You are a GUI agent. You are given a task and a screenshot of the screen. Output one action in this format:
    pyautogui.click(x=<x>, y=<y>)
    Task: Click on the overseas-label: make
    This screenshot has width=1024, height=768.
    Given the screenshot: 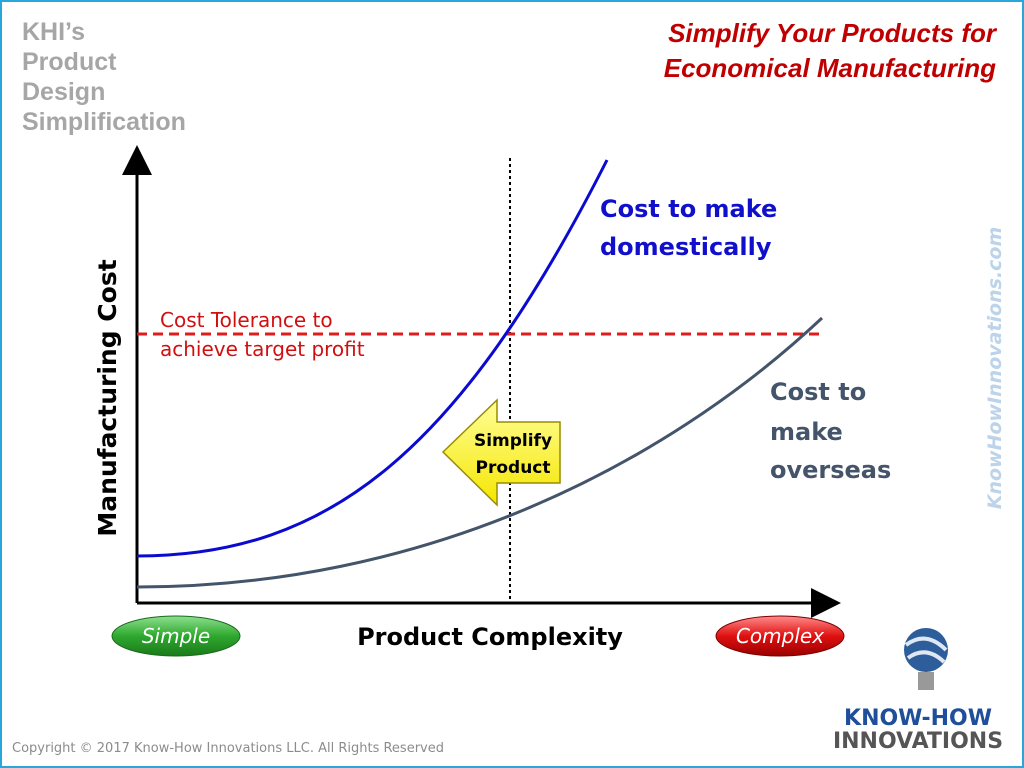 What is the action you would take?
    pyautogui.click(x=806, y=432)
    